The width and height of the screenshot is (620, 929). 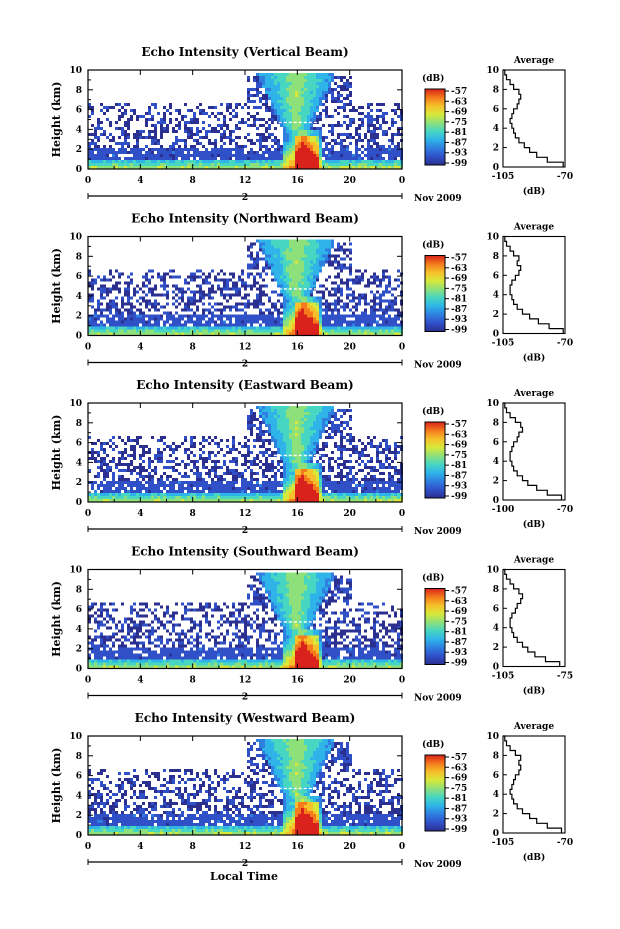 I want to click on average-x-tick-label: -70, so click(x=565, y=177).